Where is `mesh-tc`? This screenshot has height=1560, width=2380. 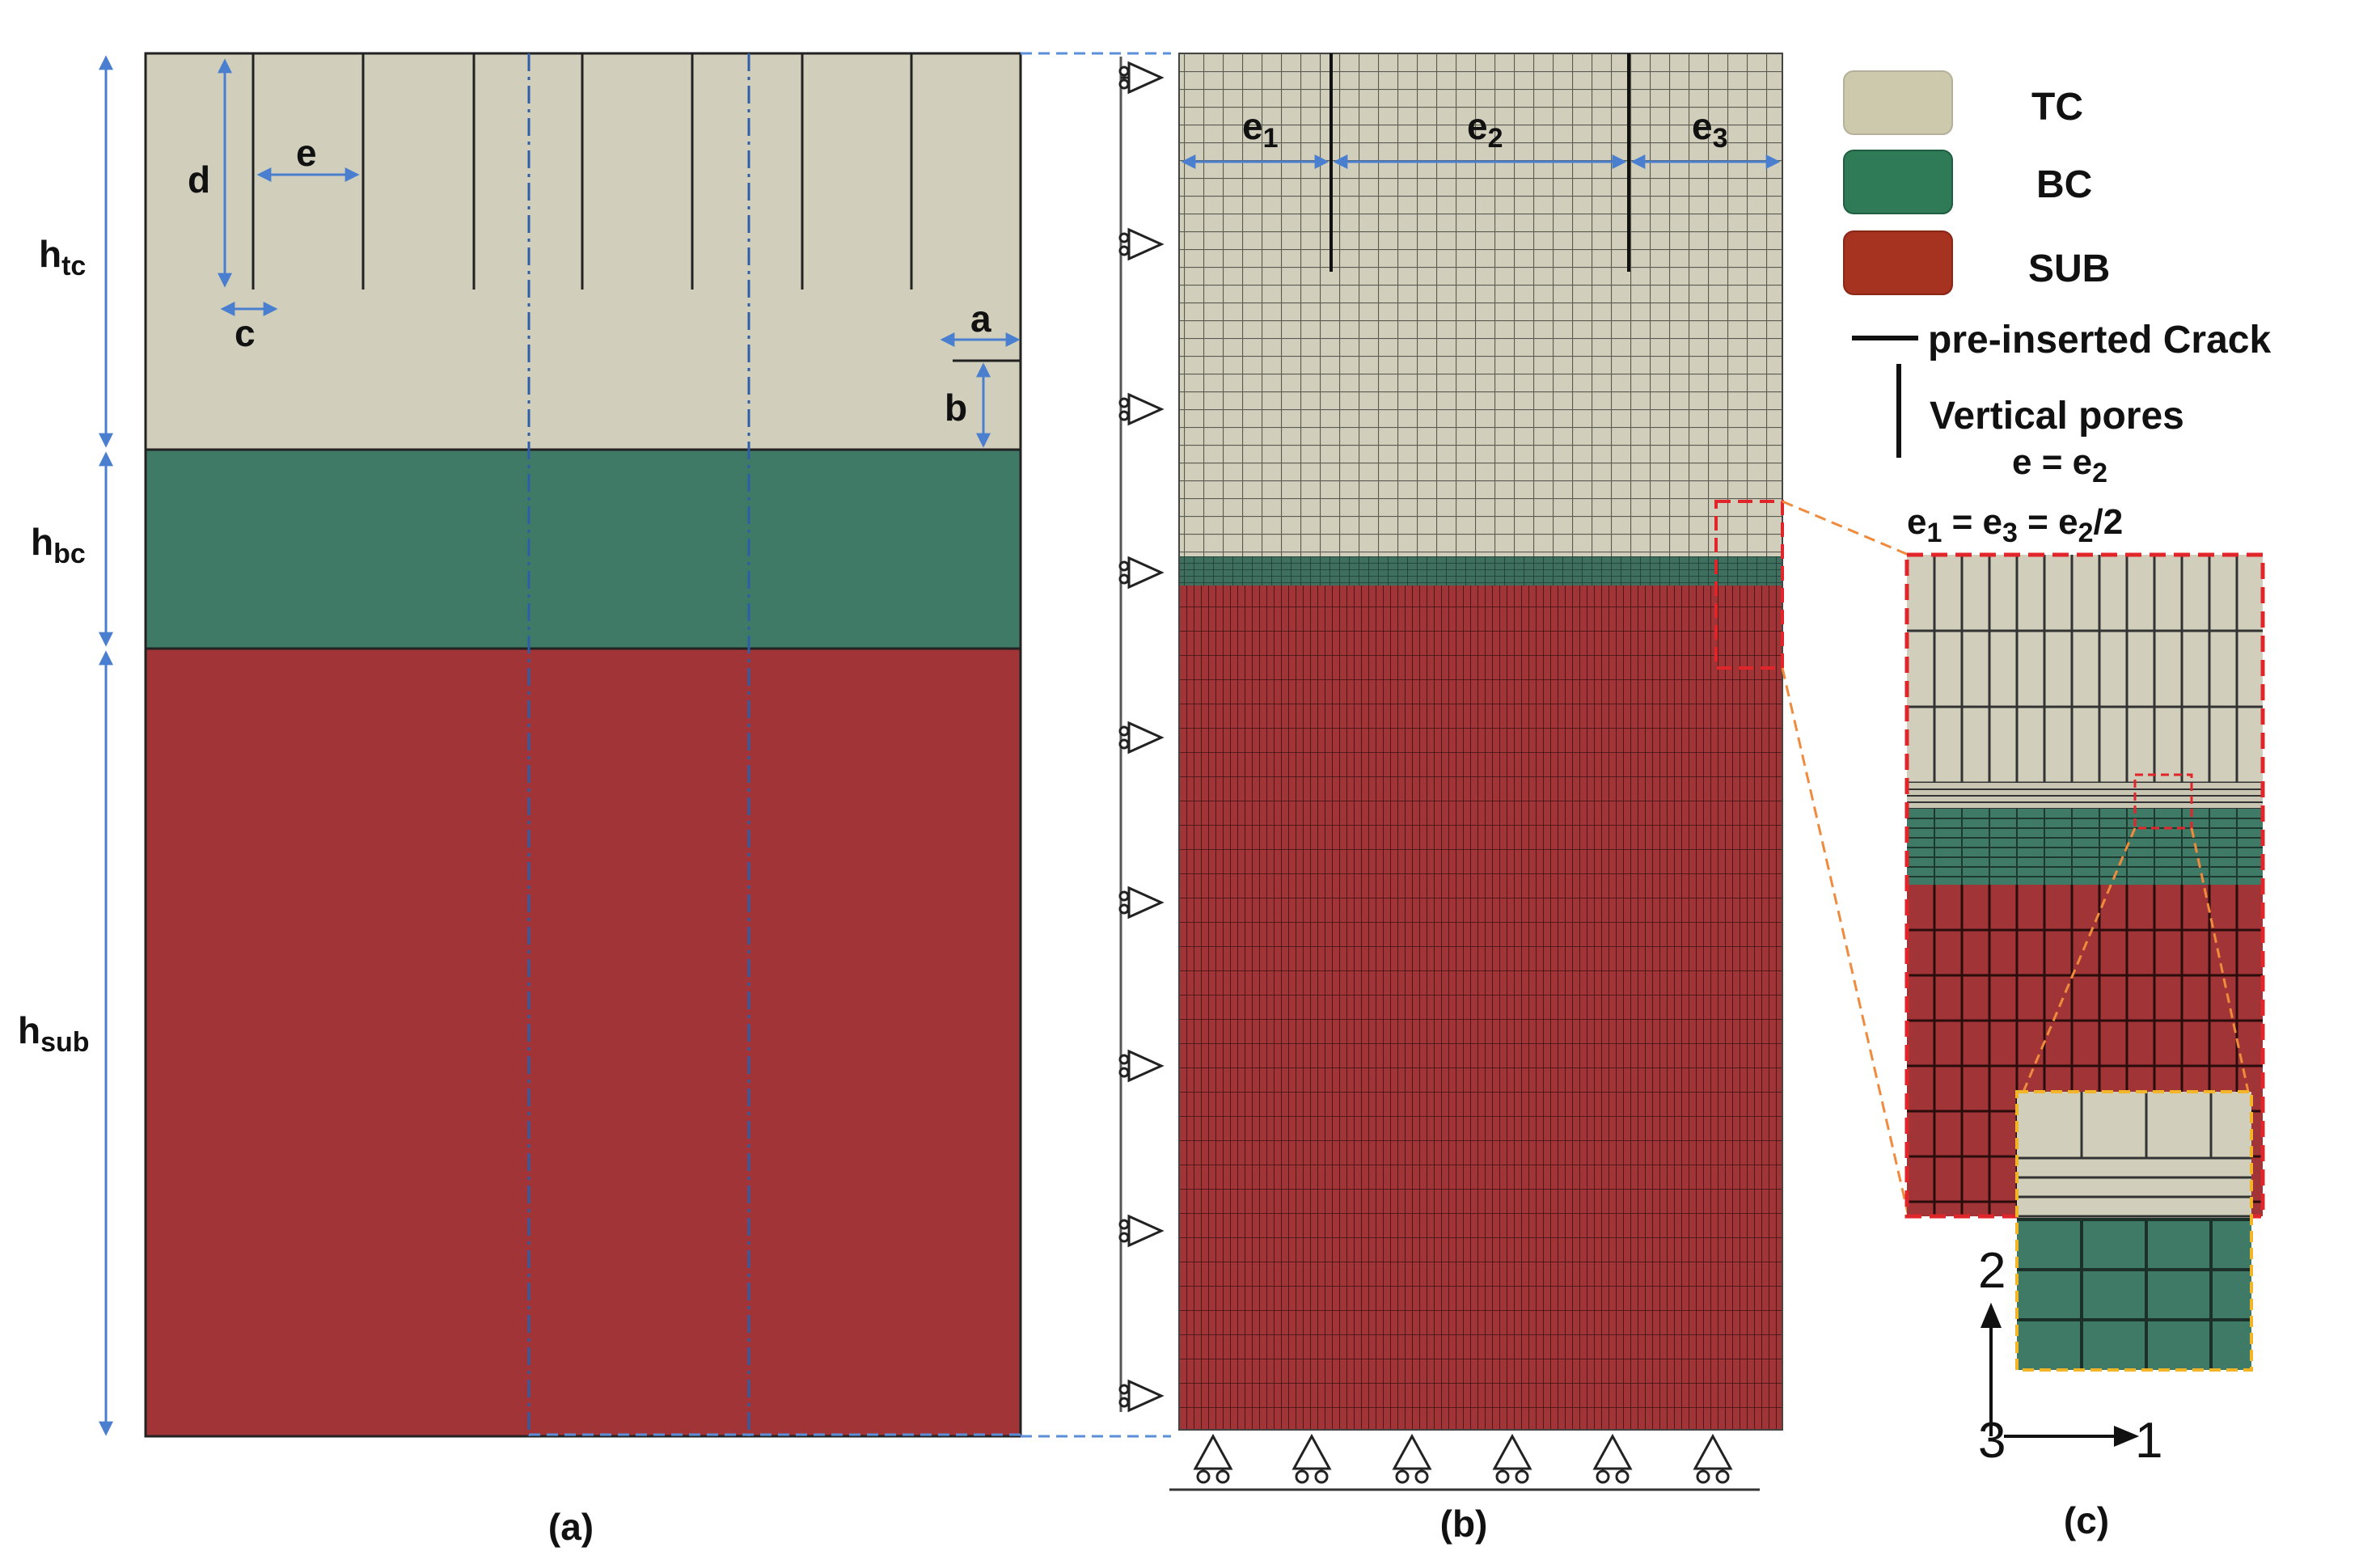 mesh-tc is located at coordinates (1481, 304).